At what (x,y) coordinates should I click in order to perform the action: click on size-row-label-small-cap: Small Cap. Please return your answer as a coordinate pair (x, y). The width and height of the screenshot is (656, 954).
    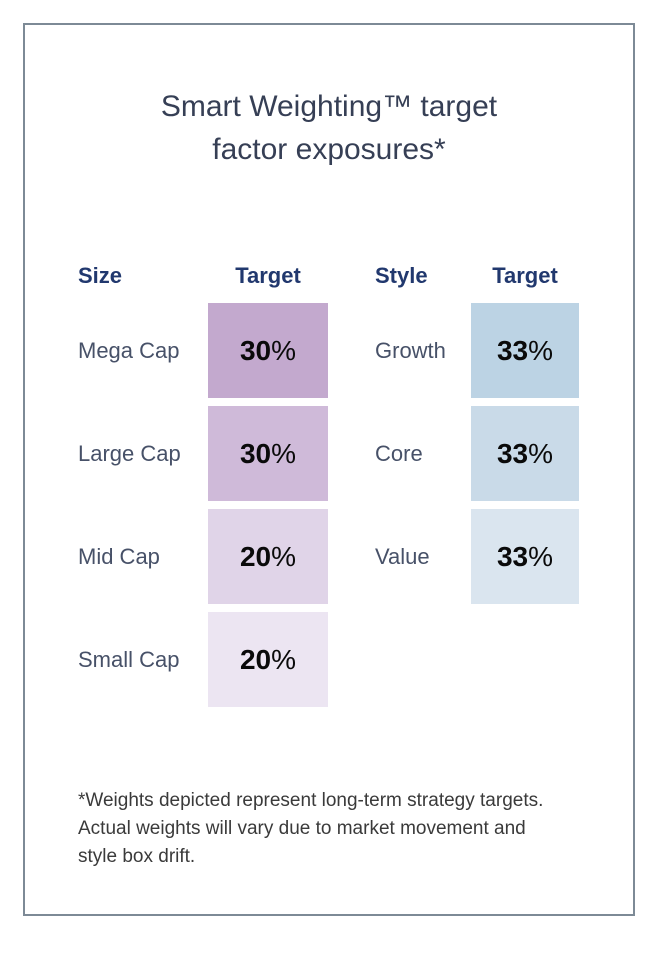
    Looking at the image, I should click on (129, 659).